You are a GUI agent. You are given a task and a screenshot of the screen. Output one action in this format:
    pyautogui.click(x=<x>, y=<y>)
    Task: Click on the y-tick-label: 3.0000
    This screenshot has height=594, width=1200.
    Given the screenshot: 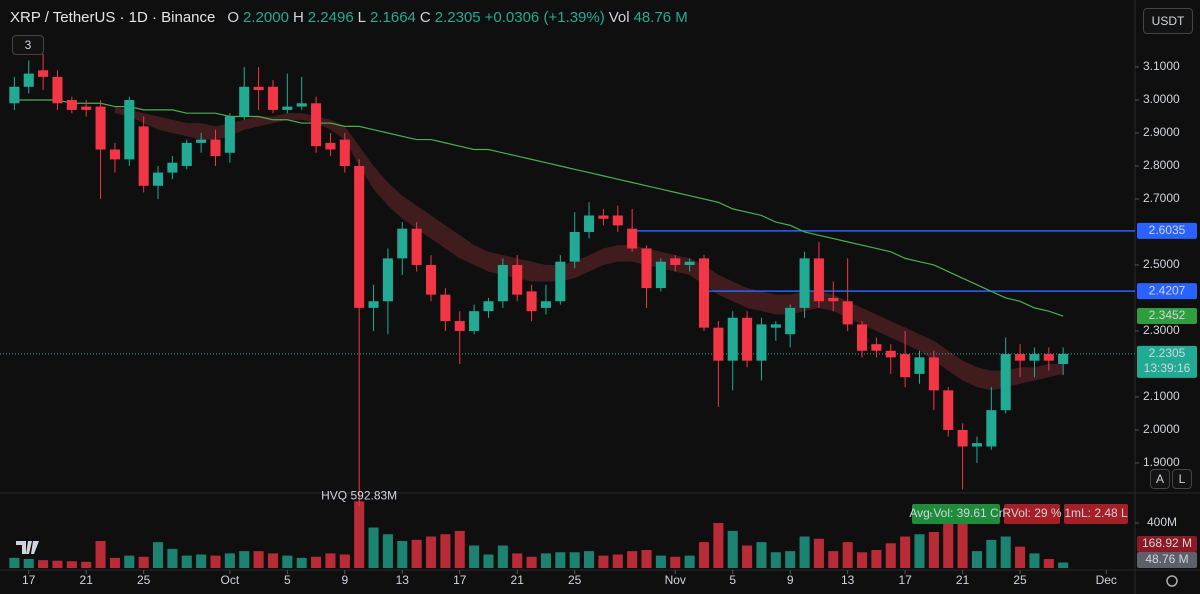 What is the action you would take?
    pyautogui.click(x=1161, y=99)
    